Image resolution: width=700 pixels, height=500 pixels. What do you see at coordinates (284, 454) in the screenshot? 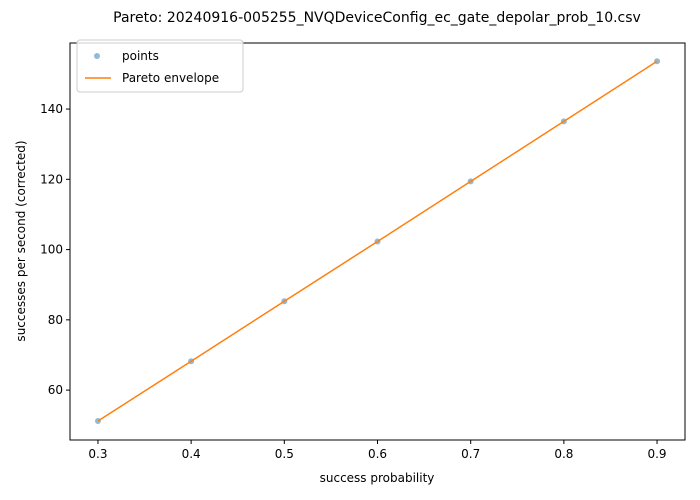
I see `x-tick-label: 0.5` at bounding box center [284, 454].